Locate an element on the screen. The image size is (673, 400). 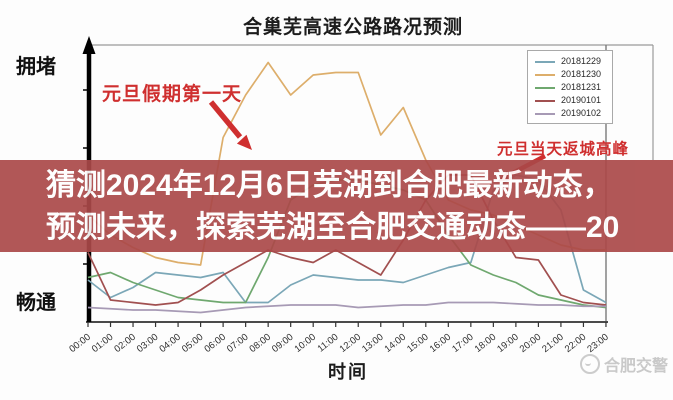
legend-item: 20181229 is located at coordinates (570, 61).